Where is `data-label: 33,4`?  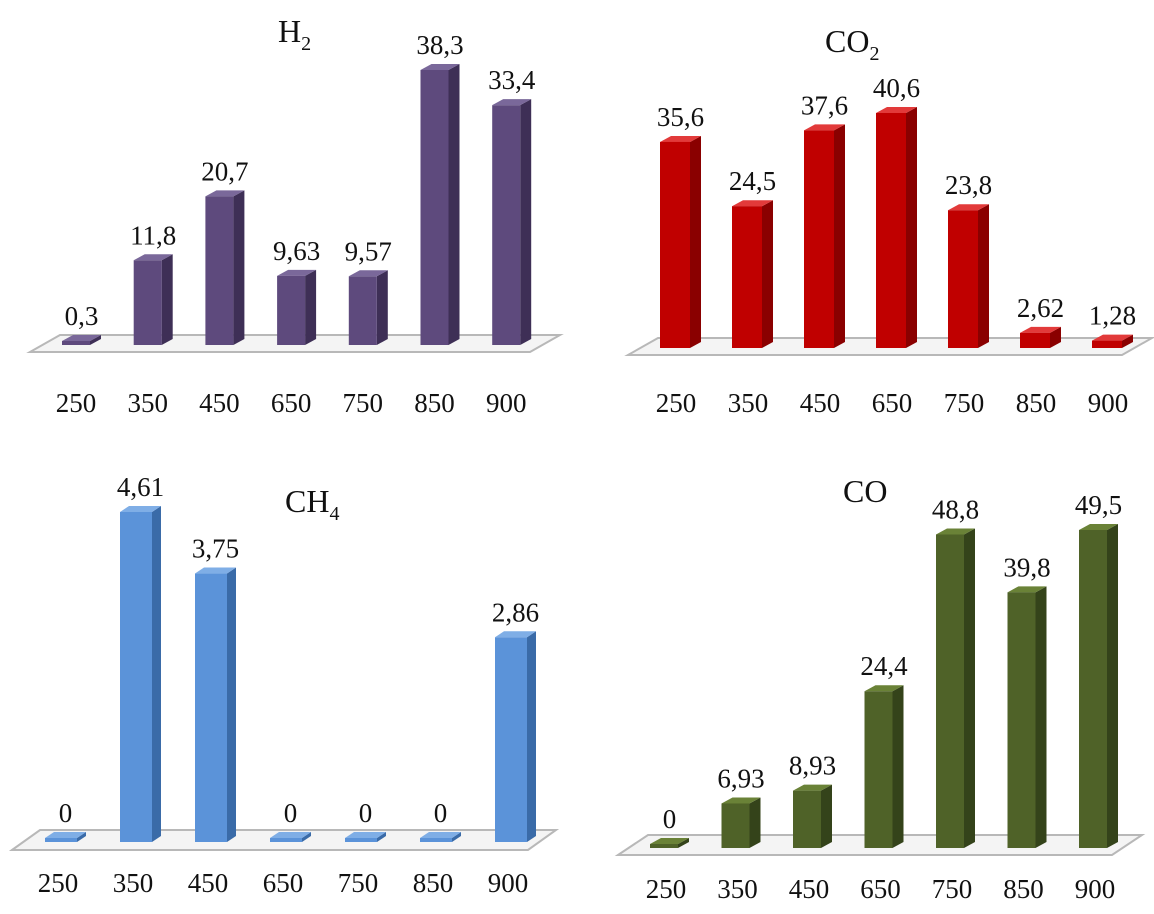 data-label: 33,4 is located at coordinates (512, 80).